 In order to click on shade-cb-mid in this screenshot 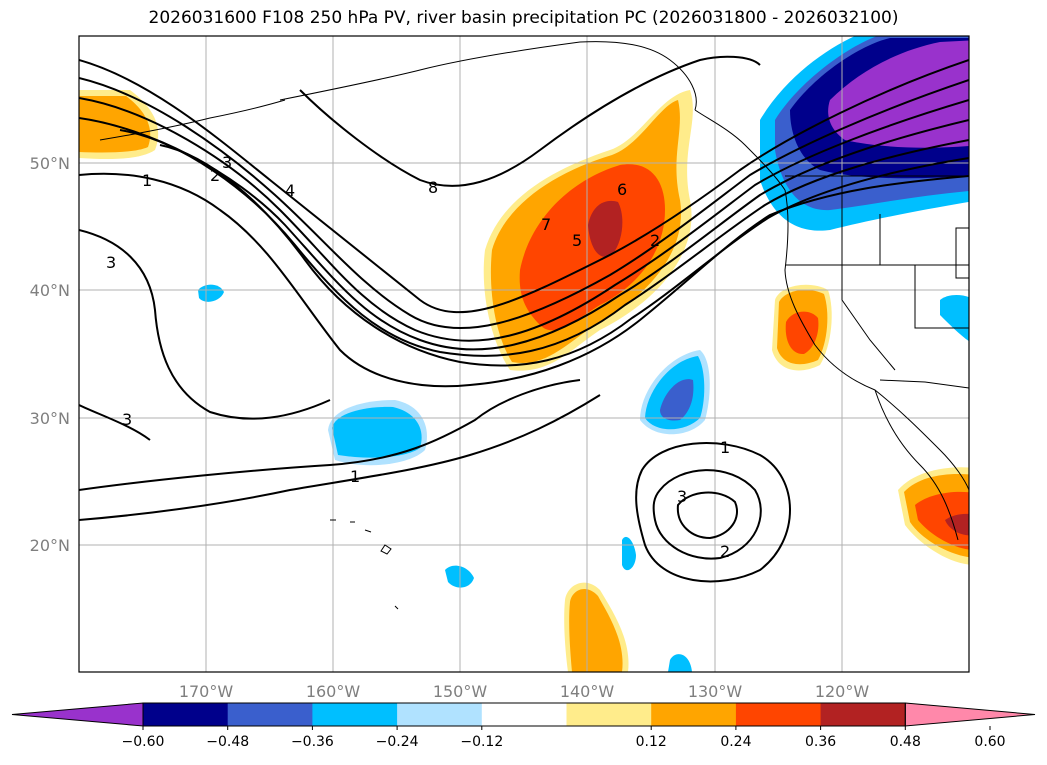, I will do `click(677, 400)`.